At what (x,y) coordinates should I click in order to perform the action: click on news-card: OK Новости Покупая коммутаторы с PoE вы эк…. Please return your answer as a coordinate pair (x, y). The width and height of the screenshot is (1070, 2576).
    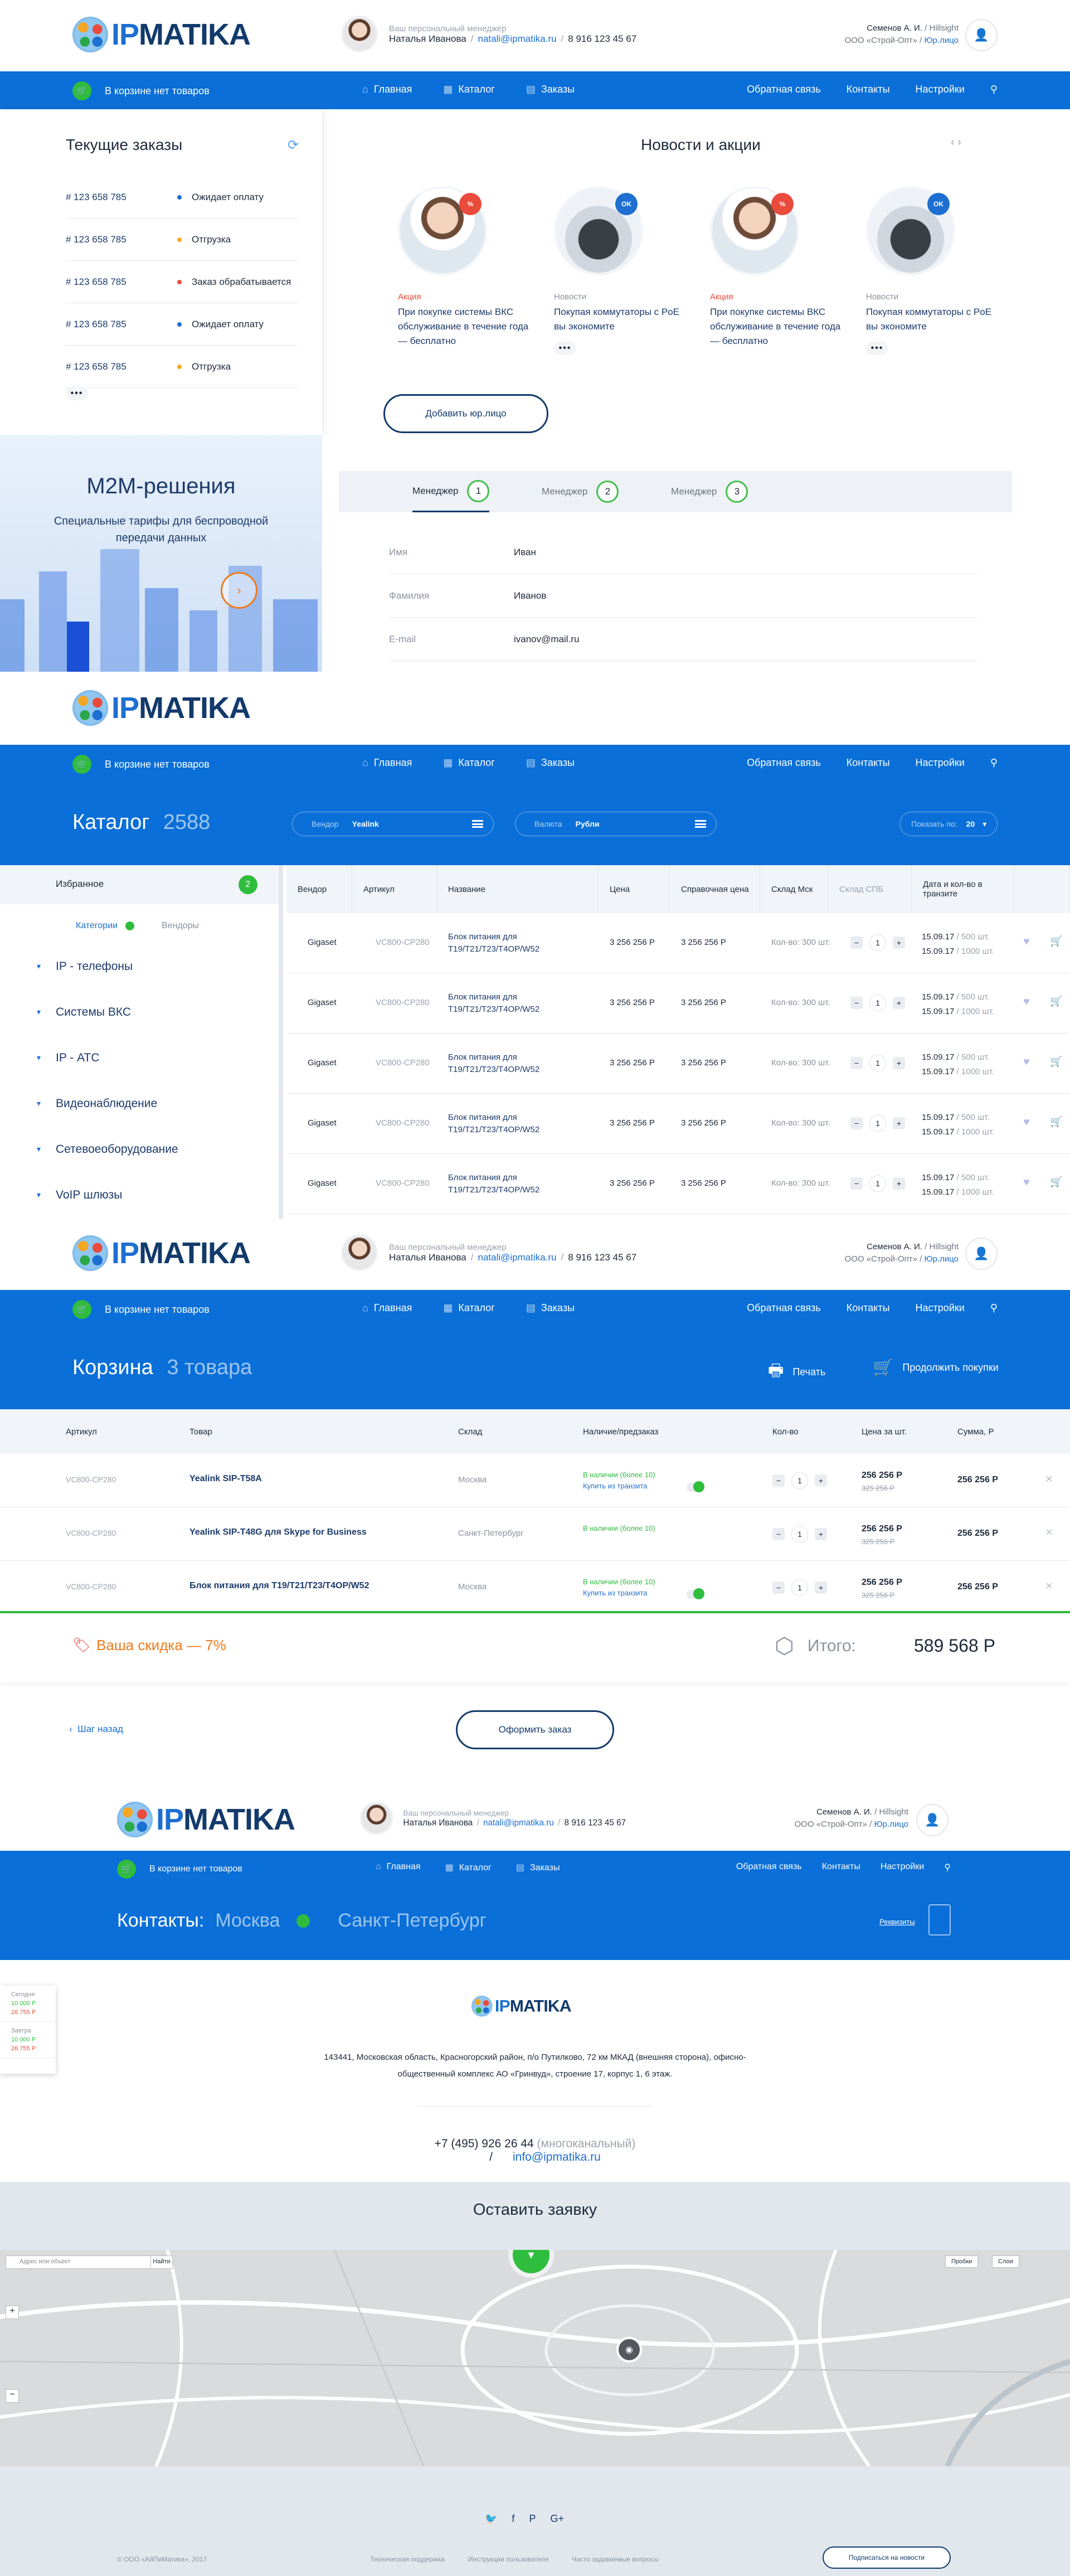
    Looking at the image, I should click on (933, 271).